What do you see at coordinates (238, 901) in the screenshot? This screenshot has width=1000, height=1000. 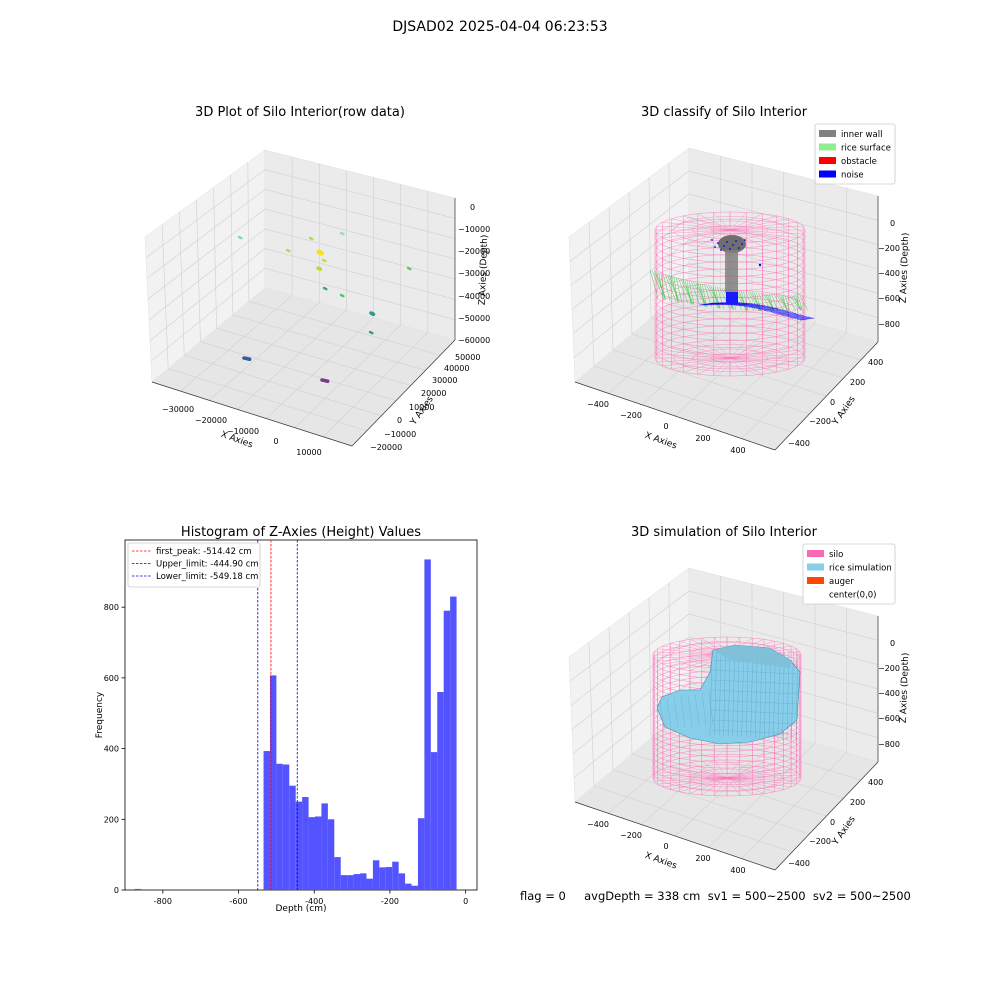 I see `histogram-x-tick-label: -600` at bounding box center [238, 901].